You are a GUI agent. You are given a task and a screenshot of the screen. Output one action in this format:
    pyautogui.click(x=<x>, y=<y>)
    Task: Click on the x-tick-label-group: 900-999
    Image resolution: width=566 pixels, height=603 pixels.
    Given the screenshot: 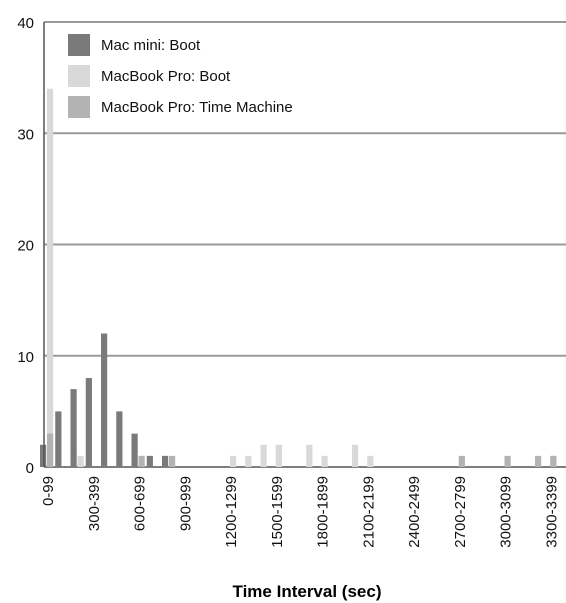 What is the action you would take?
    pyautogui.click(x=185, y=503)
    